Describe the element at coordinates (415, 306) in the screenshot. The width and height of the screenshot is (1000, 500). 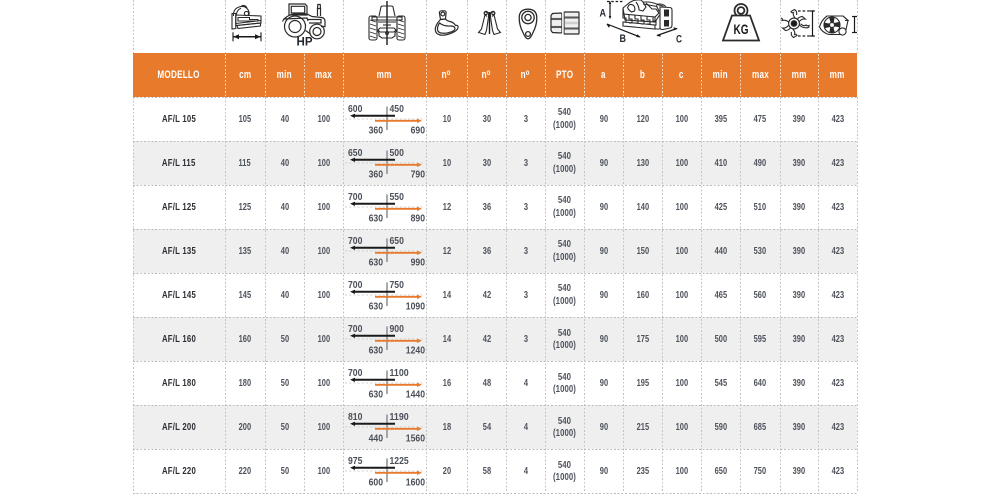
I see `svg-text: 1090` at that location.